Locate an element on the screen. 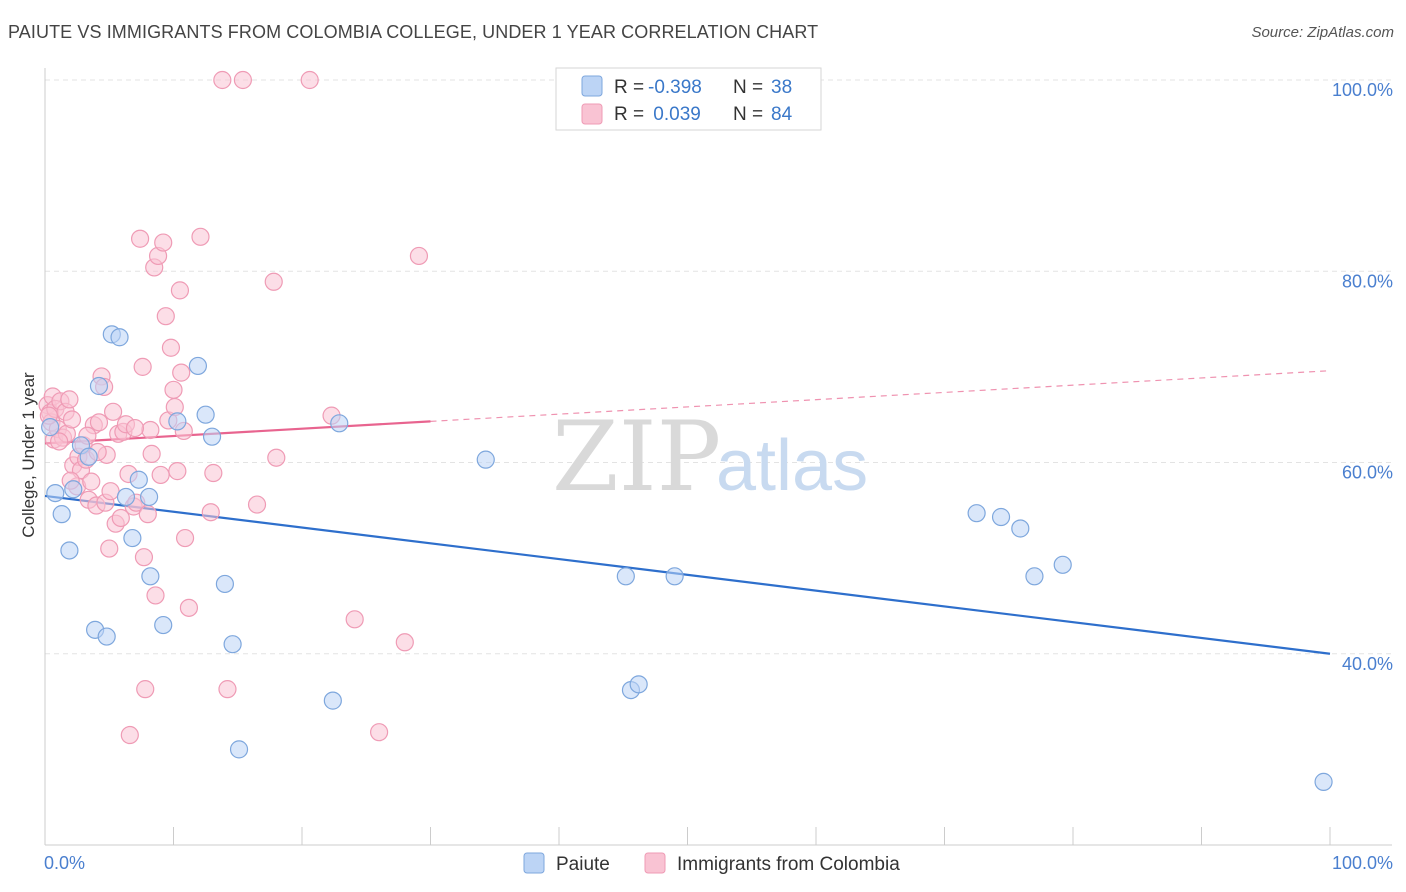  legend-swatch-colombia is located at coordinates (592, 114).